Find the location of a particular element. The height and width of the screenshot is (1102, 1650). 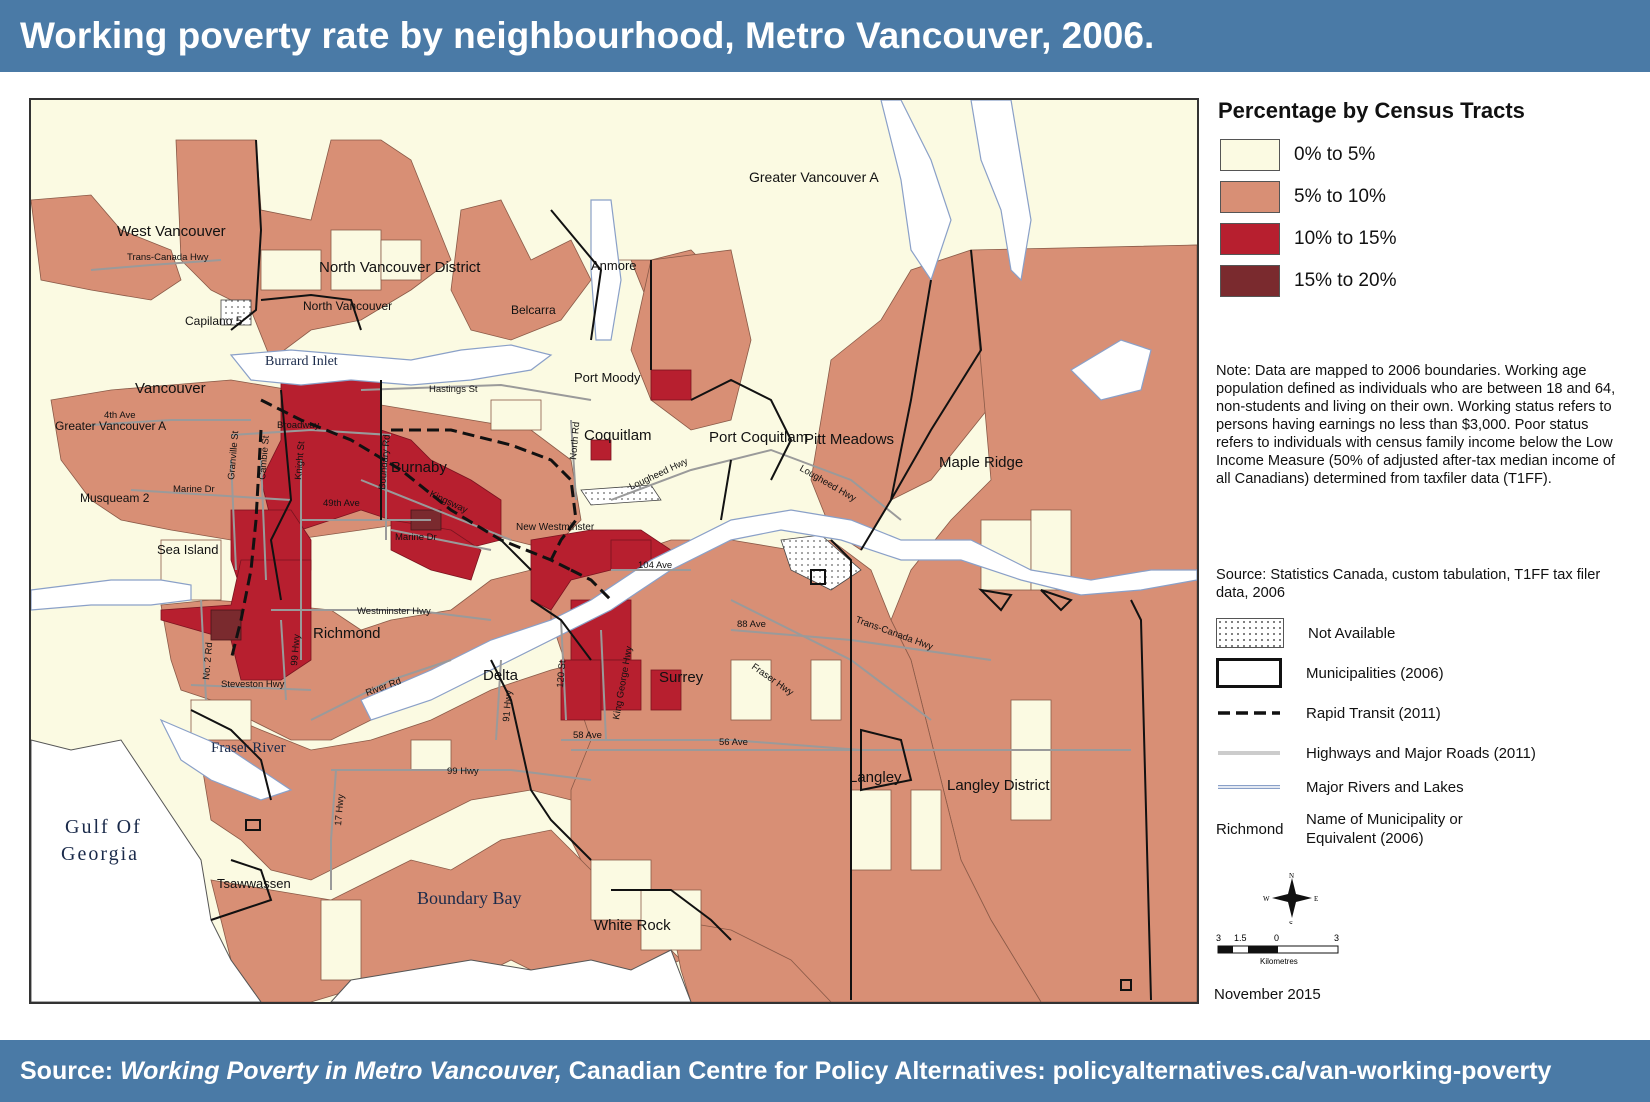

label-sea-island: Sea Island is located at coordinates (187, 549).